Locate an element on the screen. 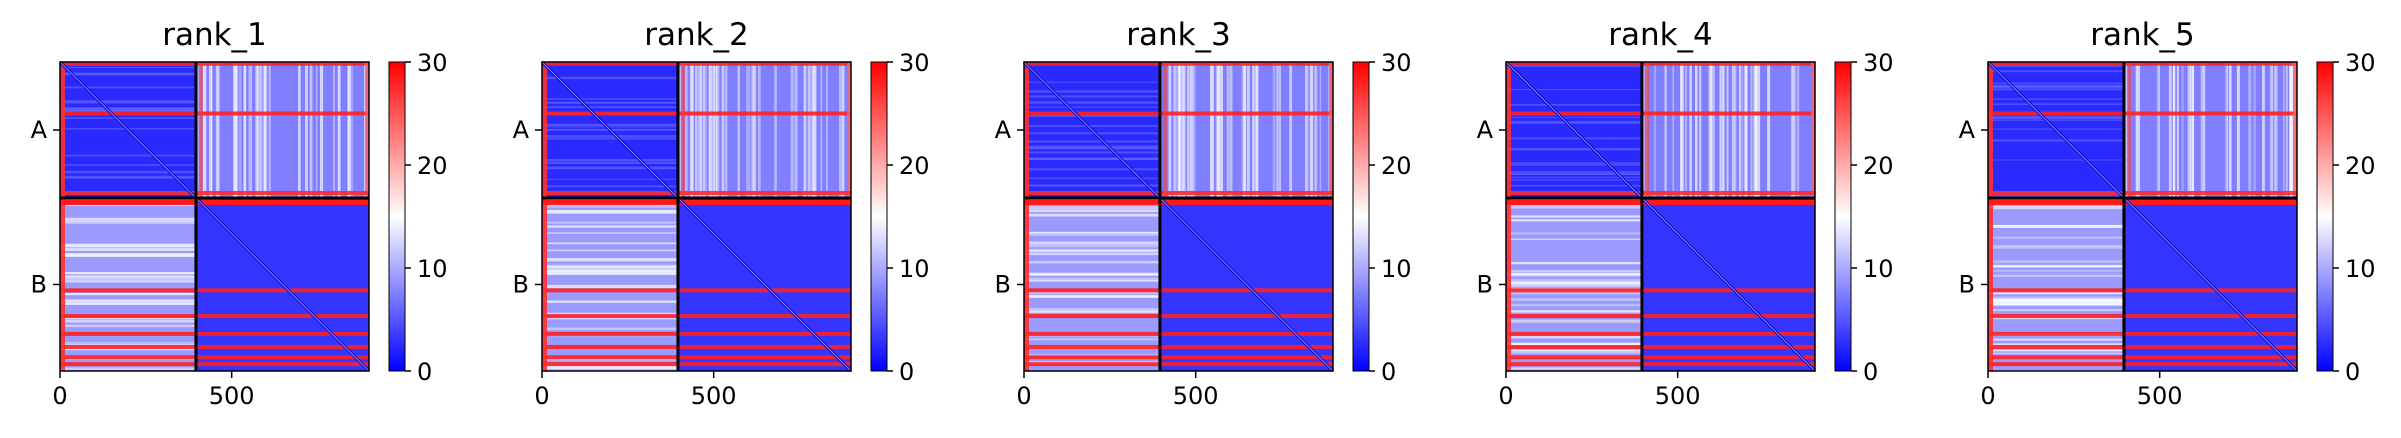 The image size is (2401, 438). diagonal-highlight is located at coordinates (696, 216).